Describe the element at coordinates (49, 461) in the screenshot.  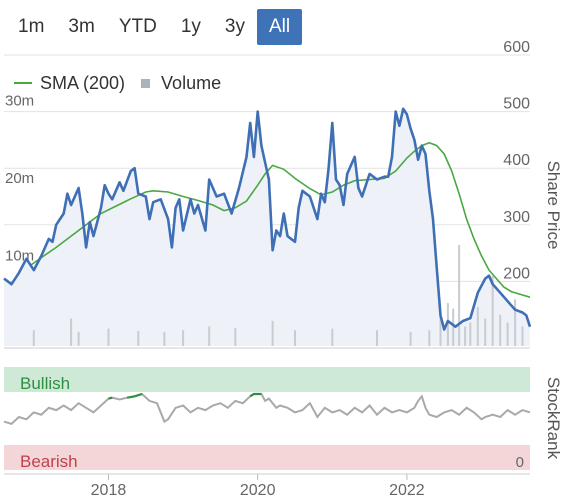
I see `bearish-label: Bearish` at that location.